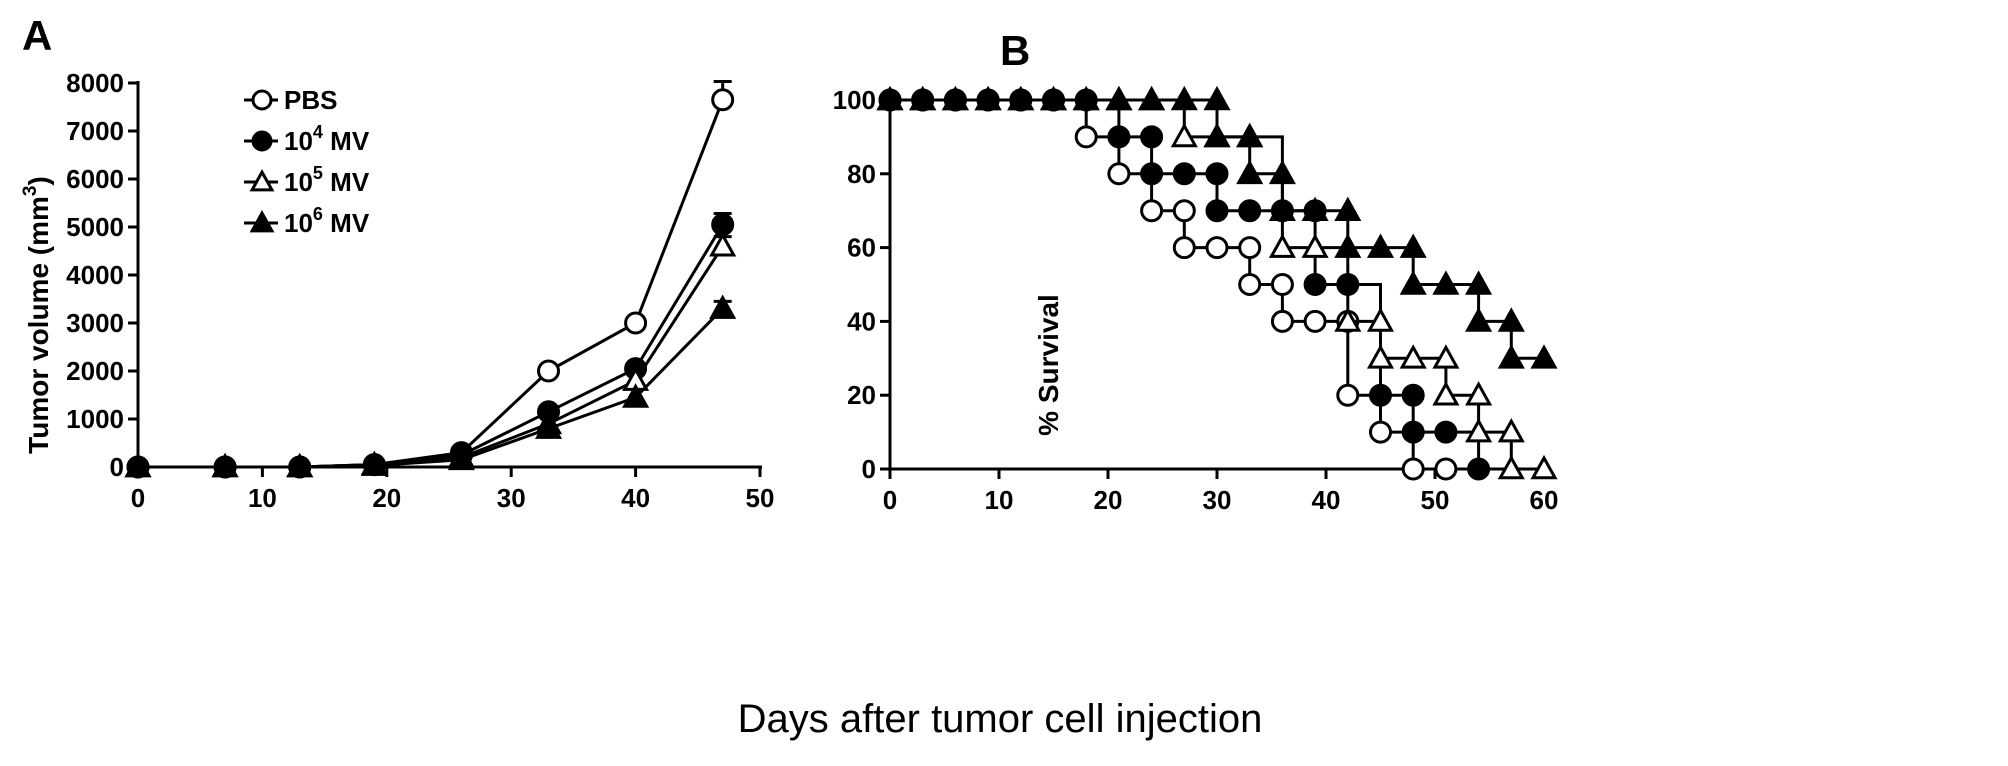 The image size is (2008, 766). What do you see at coordinates (854, 100) in the screenshot?
I see `panel-b-y-tick-label: 100` at bounding box center [854, 100].